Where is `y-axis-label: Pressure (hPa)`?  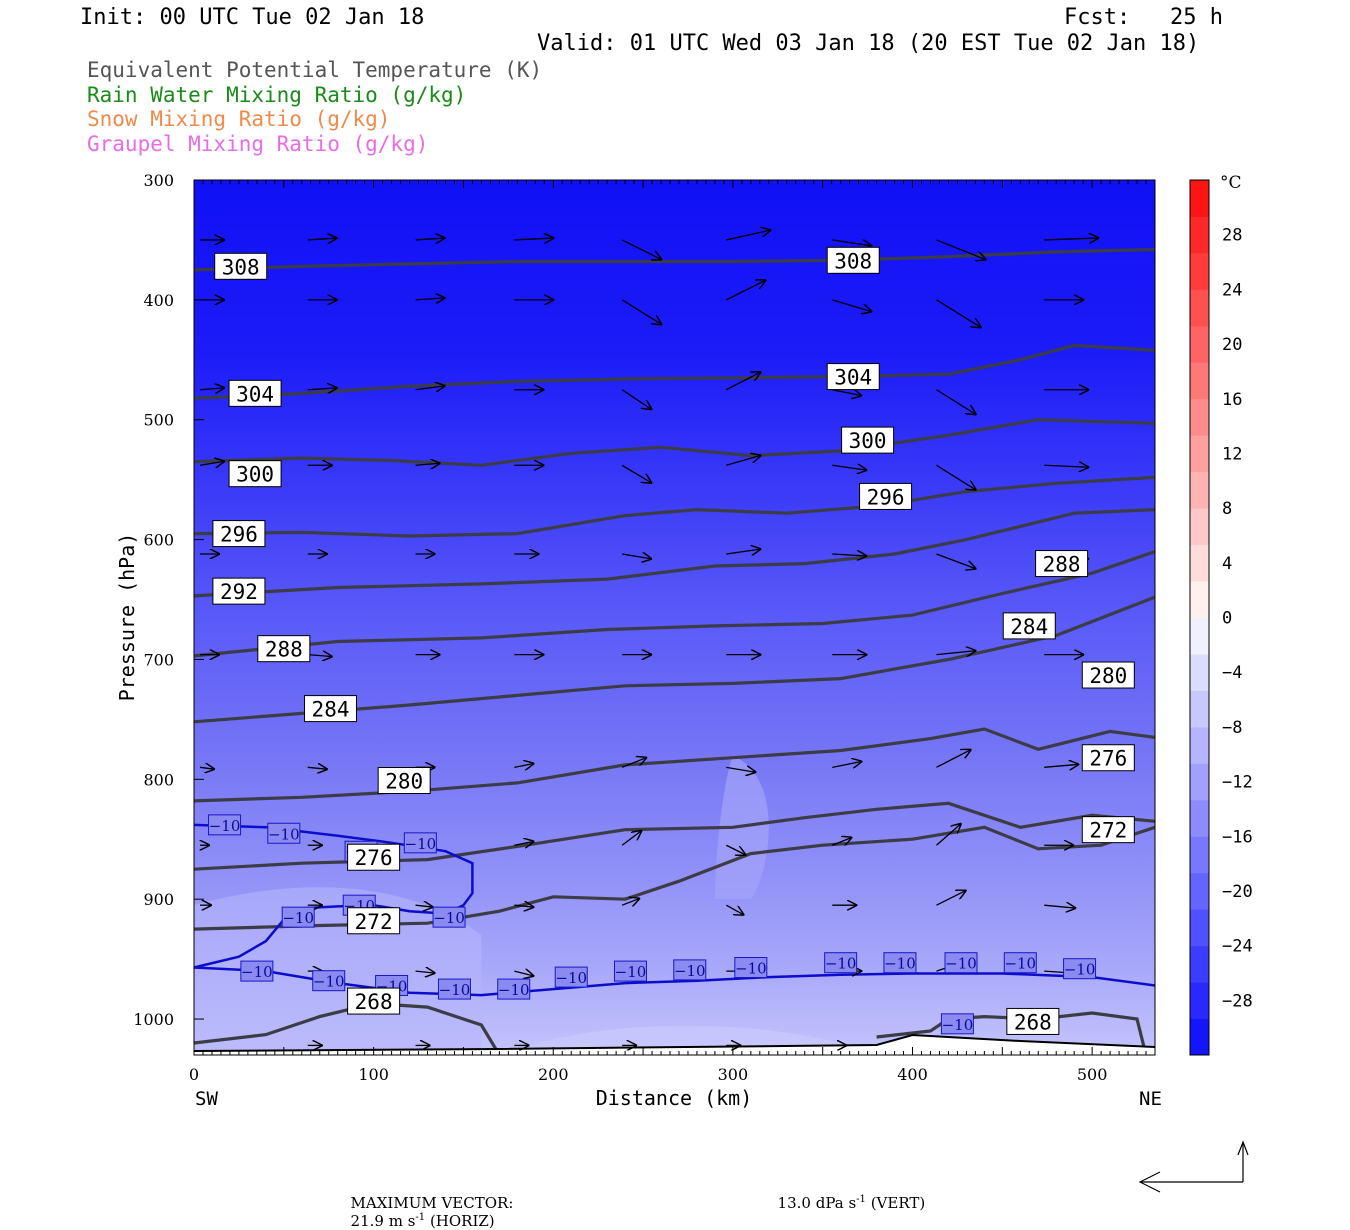 y-axis-label: Pressure (hPa) is located at coordinates (127, 617).